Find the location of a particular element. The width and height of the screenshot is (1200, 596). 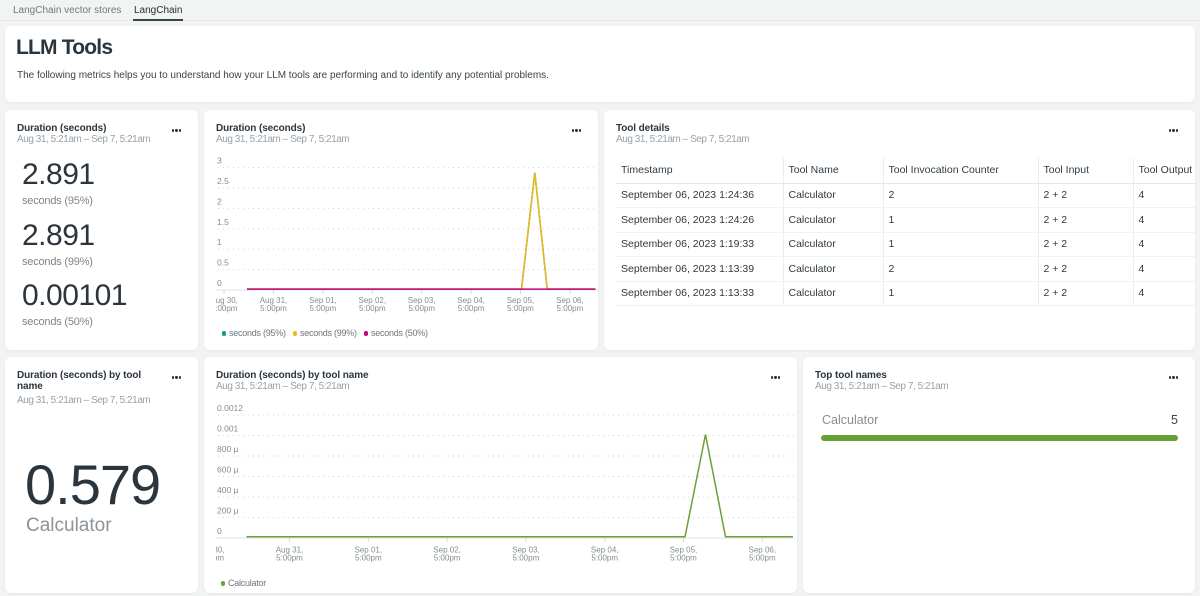

svg-text: 400 µ is located at coordinates (228, 490).